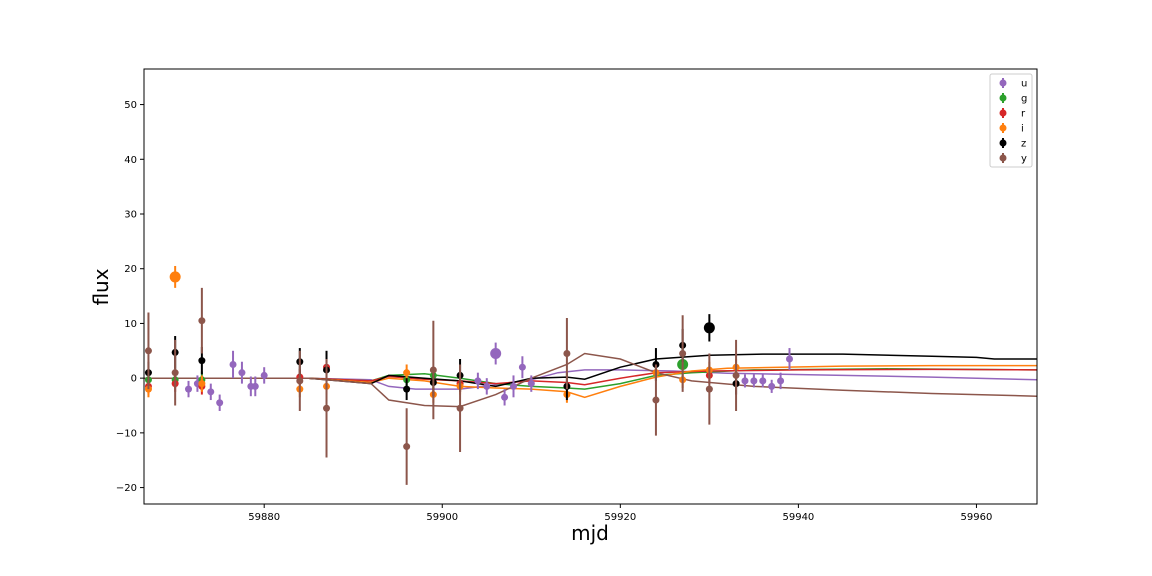 The width and height of the screenshot is (1152, 576). What do you see at coordinates (977, 517) in the screenshot?
I see `x-tick-label: 59960` at bounding box center [977, 517].